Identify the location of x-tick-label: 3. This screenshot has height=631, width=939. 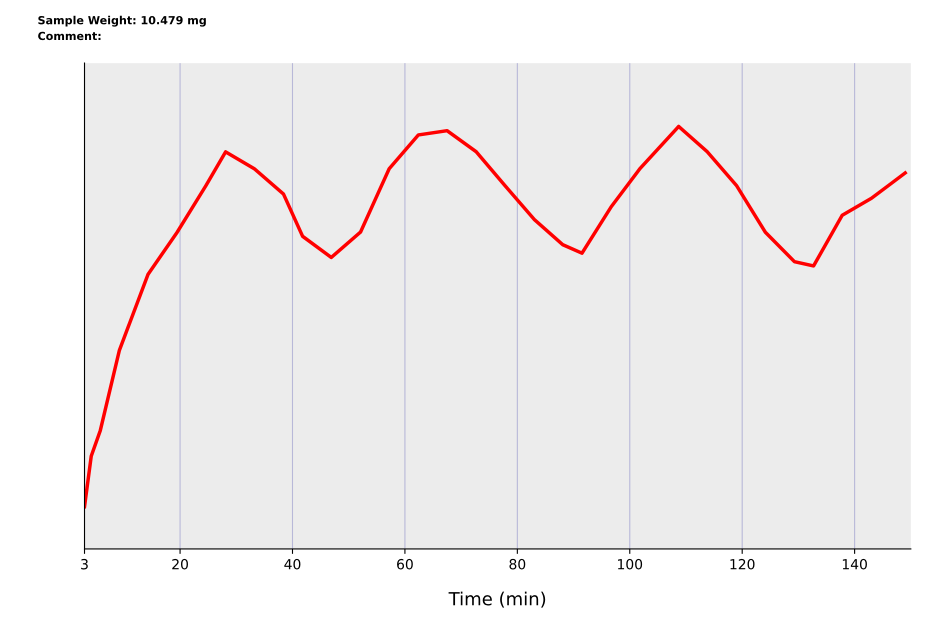
(84, 564).